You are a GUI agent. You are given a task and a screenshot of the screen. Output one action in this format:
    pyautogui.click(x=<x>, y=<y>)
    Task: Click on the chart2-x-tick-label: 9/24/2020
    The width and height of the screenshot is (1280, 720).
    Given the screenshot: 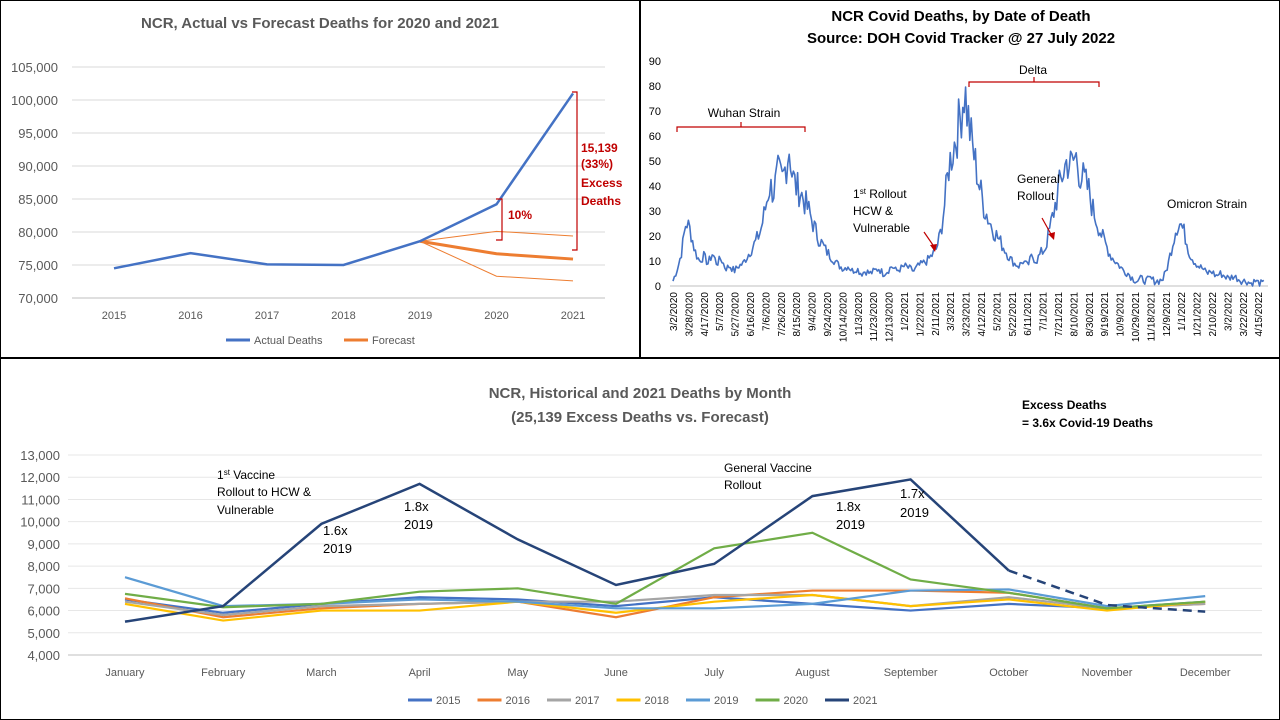 What is the action you would take?
    pyautogui.click(x=828, y=314)
    